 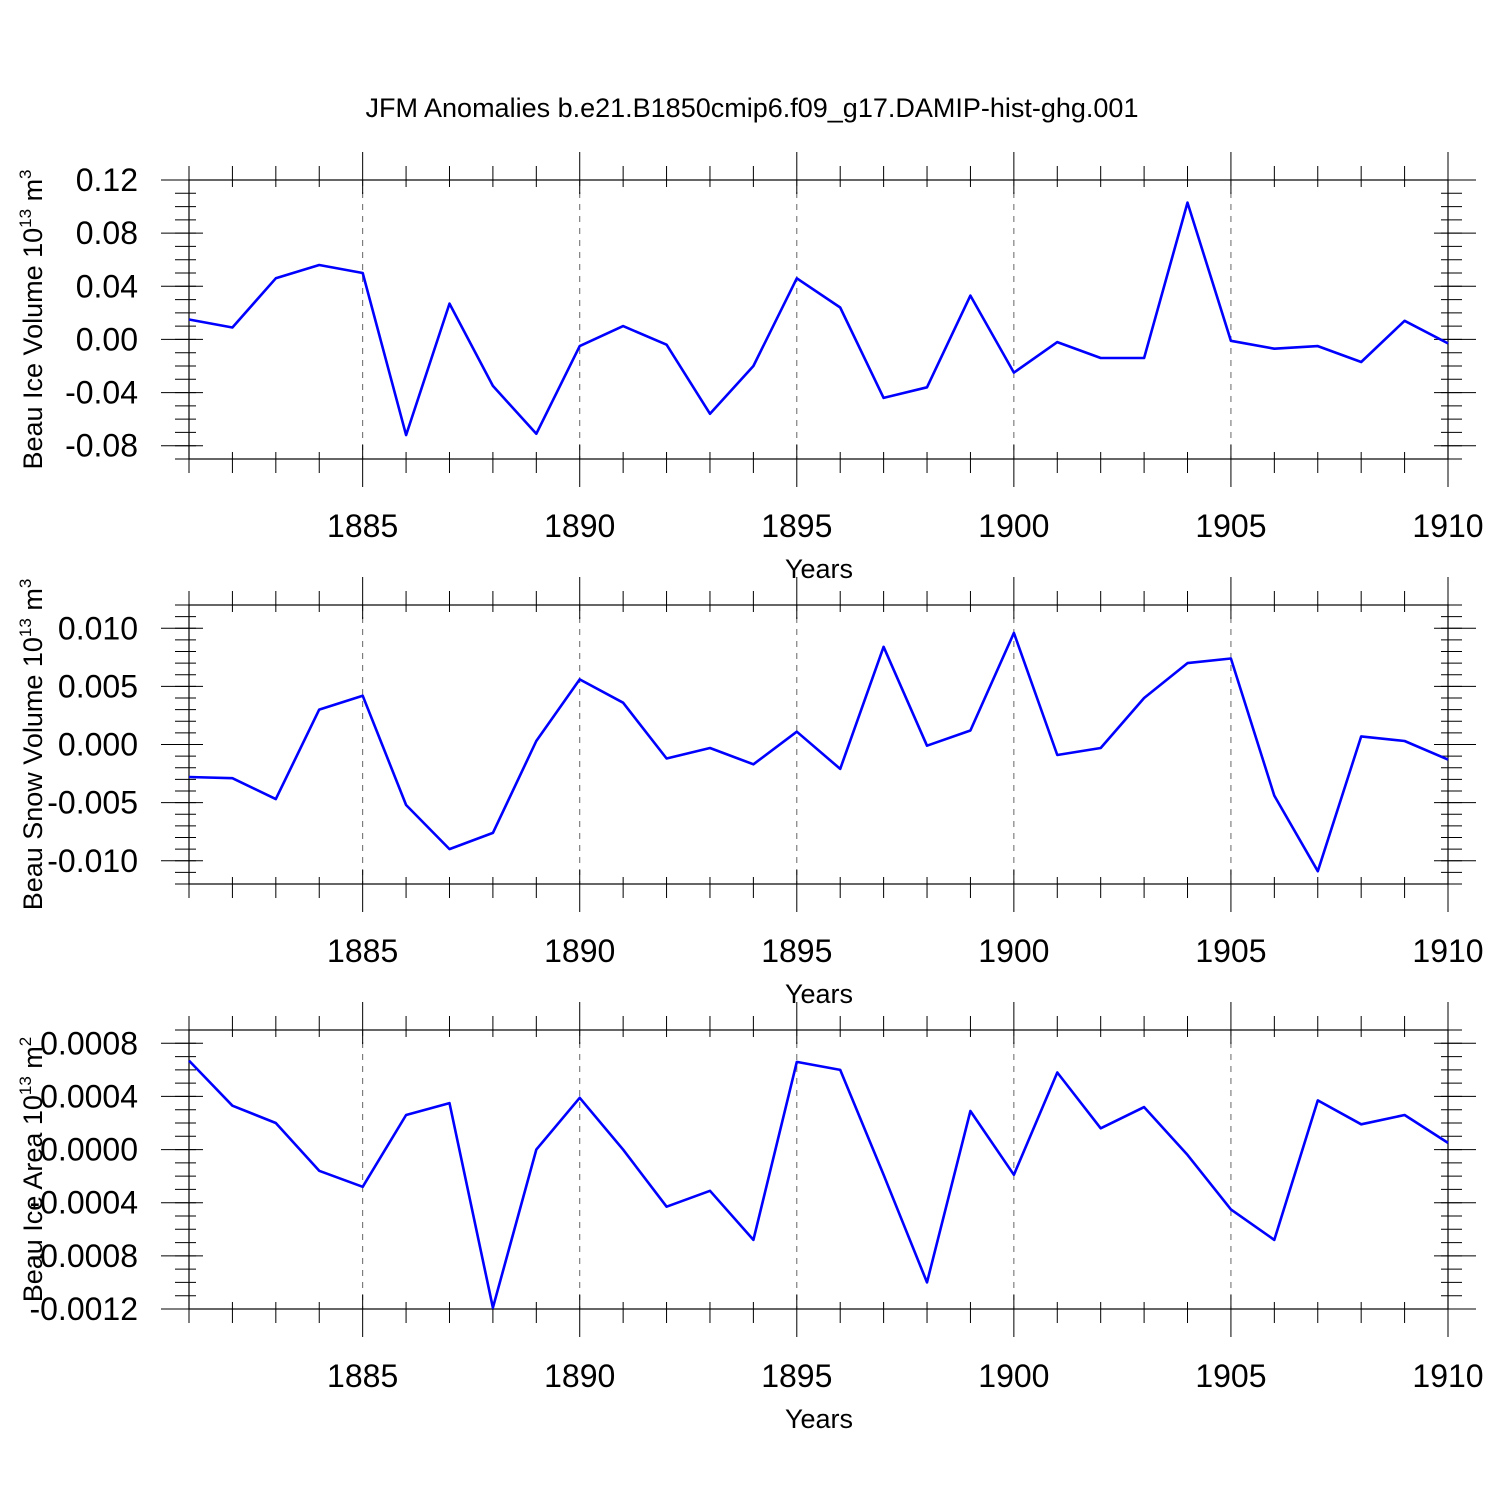 What do you see at coordinates (107, 180) in the screenshot?
I see `y-tick-label: 0.12` at bounding box center [107, 180].